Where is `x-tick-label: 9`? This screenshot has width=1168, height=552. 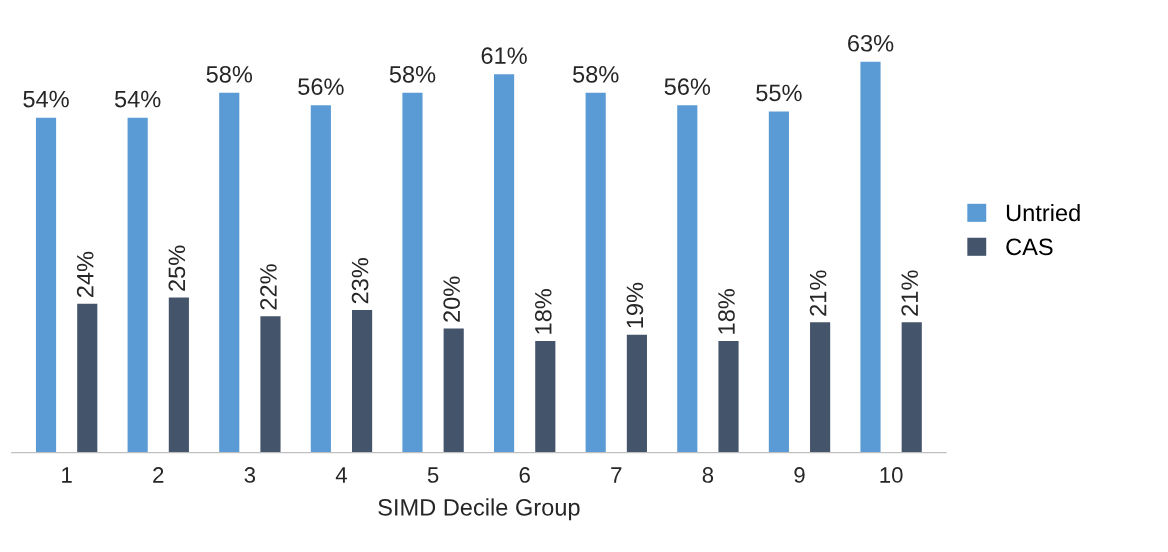
x-tick-label: 9 is located at coordinates (799, 475).